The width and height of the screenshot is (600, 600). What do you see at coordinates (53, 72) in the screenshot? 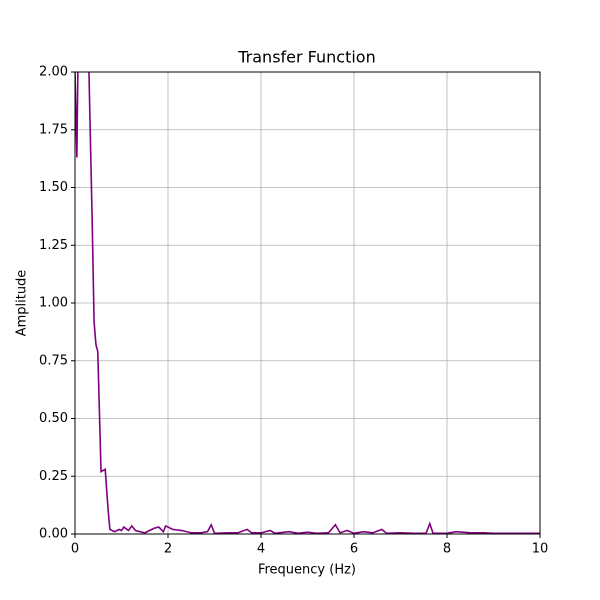
I see `y-tick-label: 2.00` at bounding box center [53, 72].